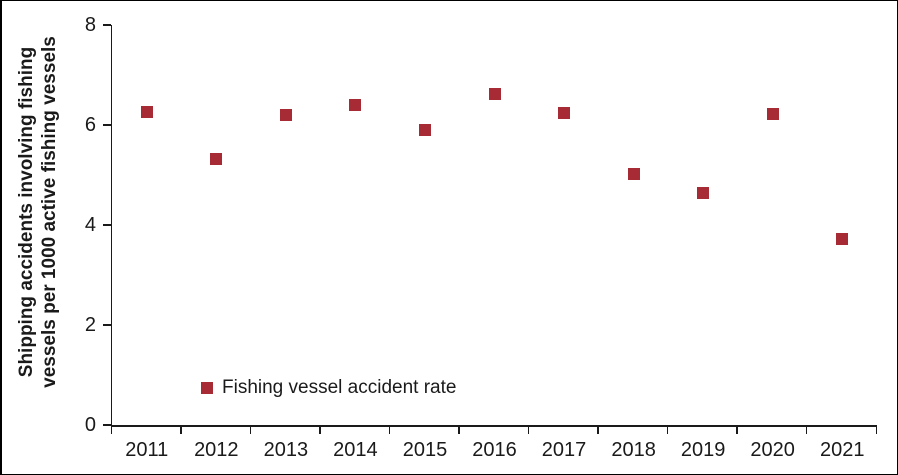 The width and height of the screenshot is (898, 475). I want to click on x-tick-label: 2014, so click(355, 450).